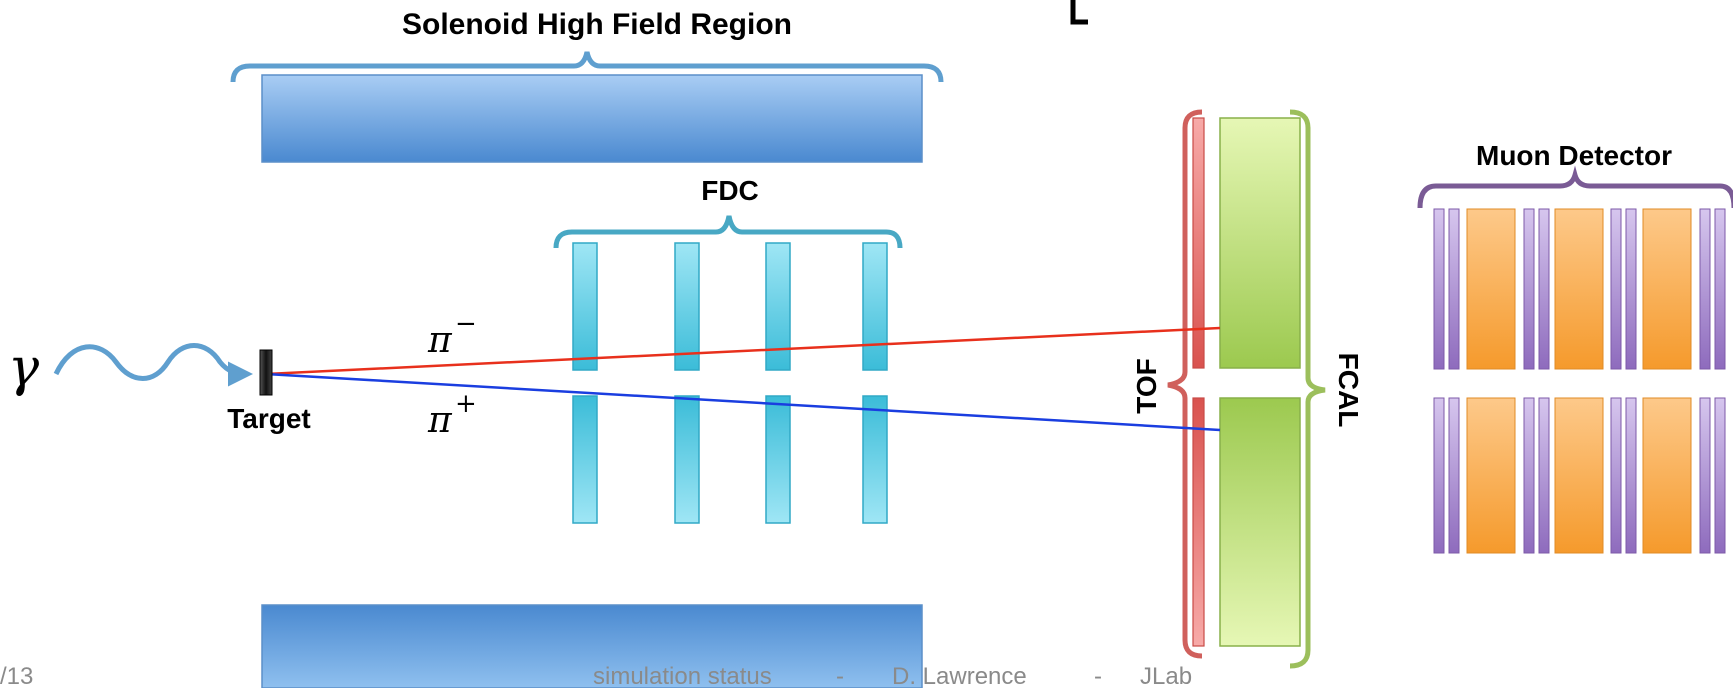  What do you see at coordinates (875, 306) in the screenshot?
I see `fdc-plane-4-upper` at bounding box center [875, 306].